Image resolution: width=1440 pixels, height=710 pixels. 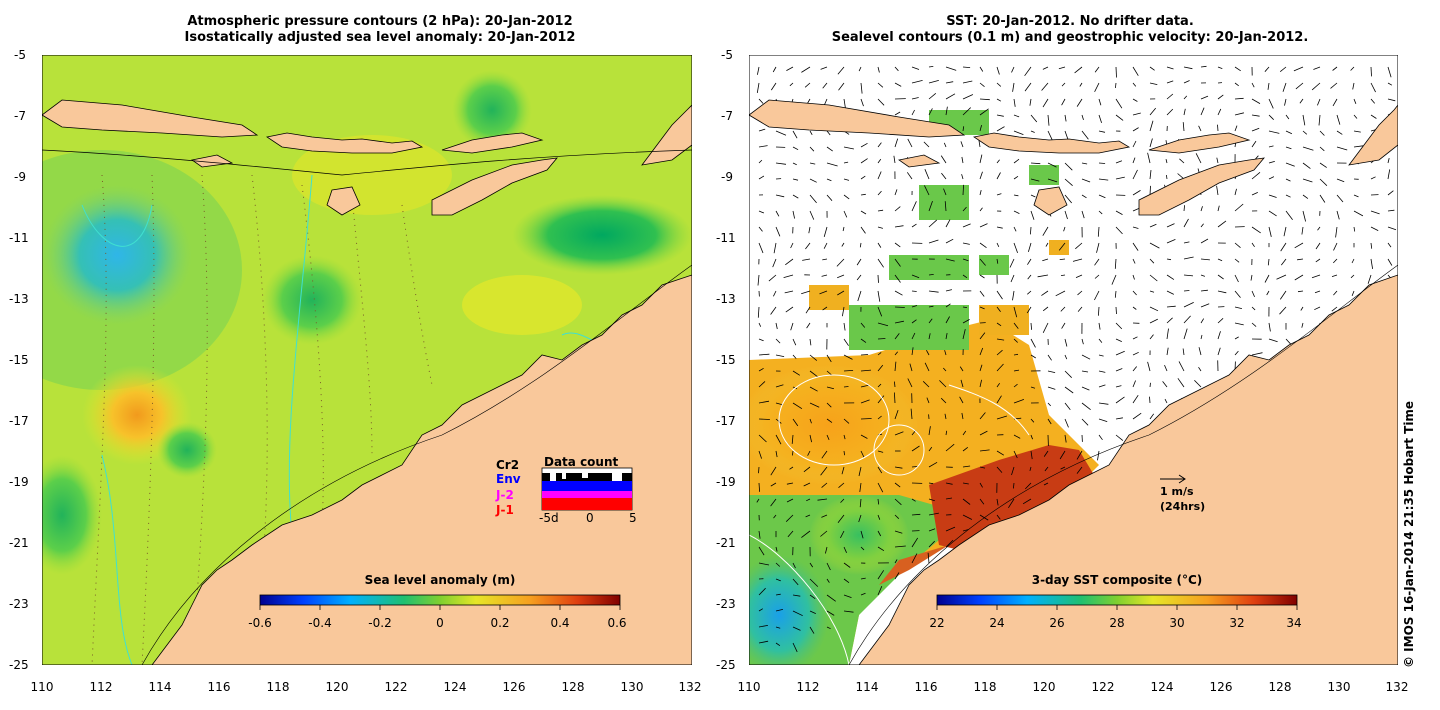 What do you see at coordinates (505, 495) in the screenshot?
I see `legend-j2: J-2` at bounding box center [505, 495].